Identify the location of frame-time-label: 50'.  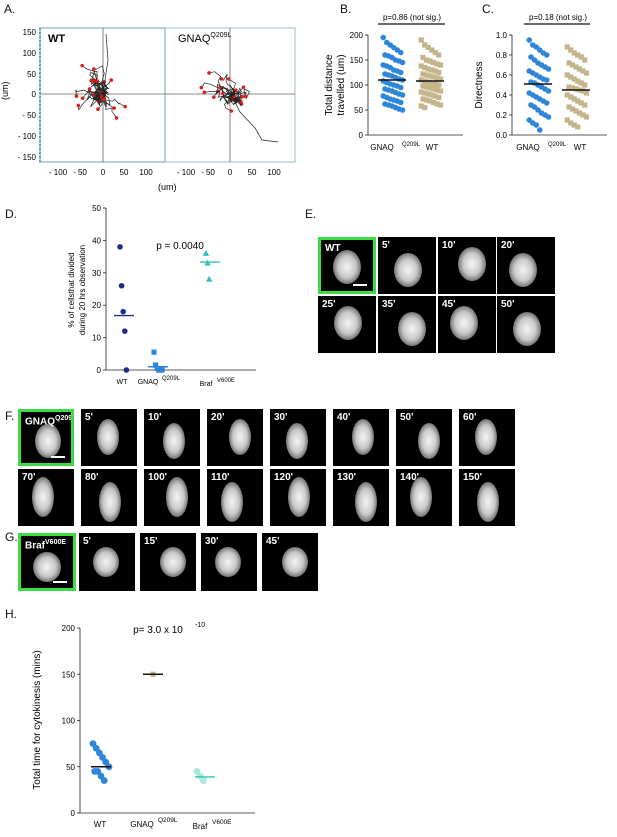
(508, 304).